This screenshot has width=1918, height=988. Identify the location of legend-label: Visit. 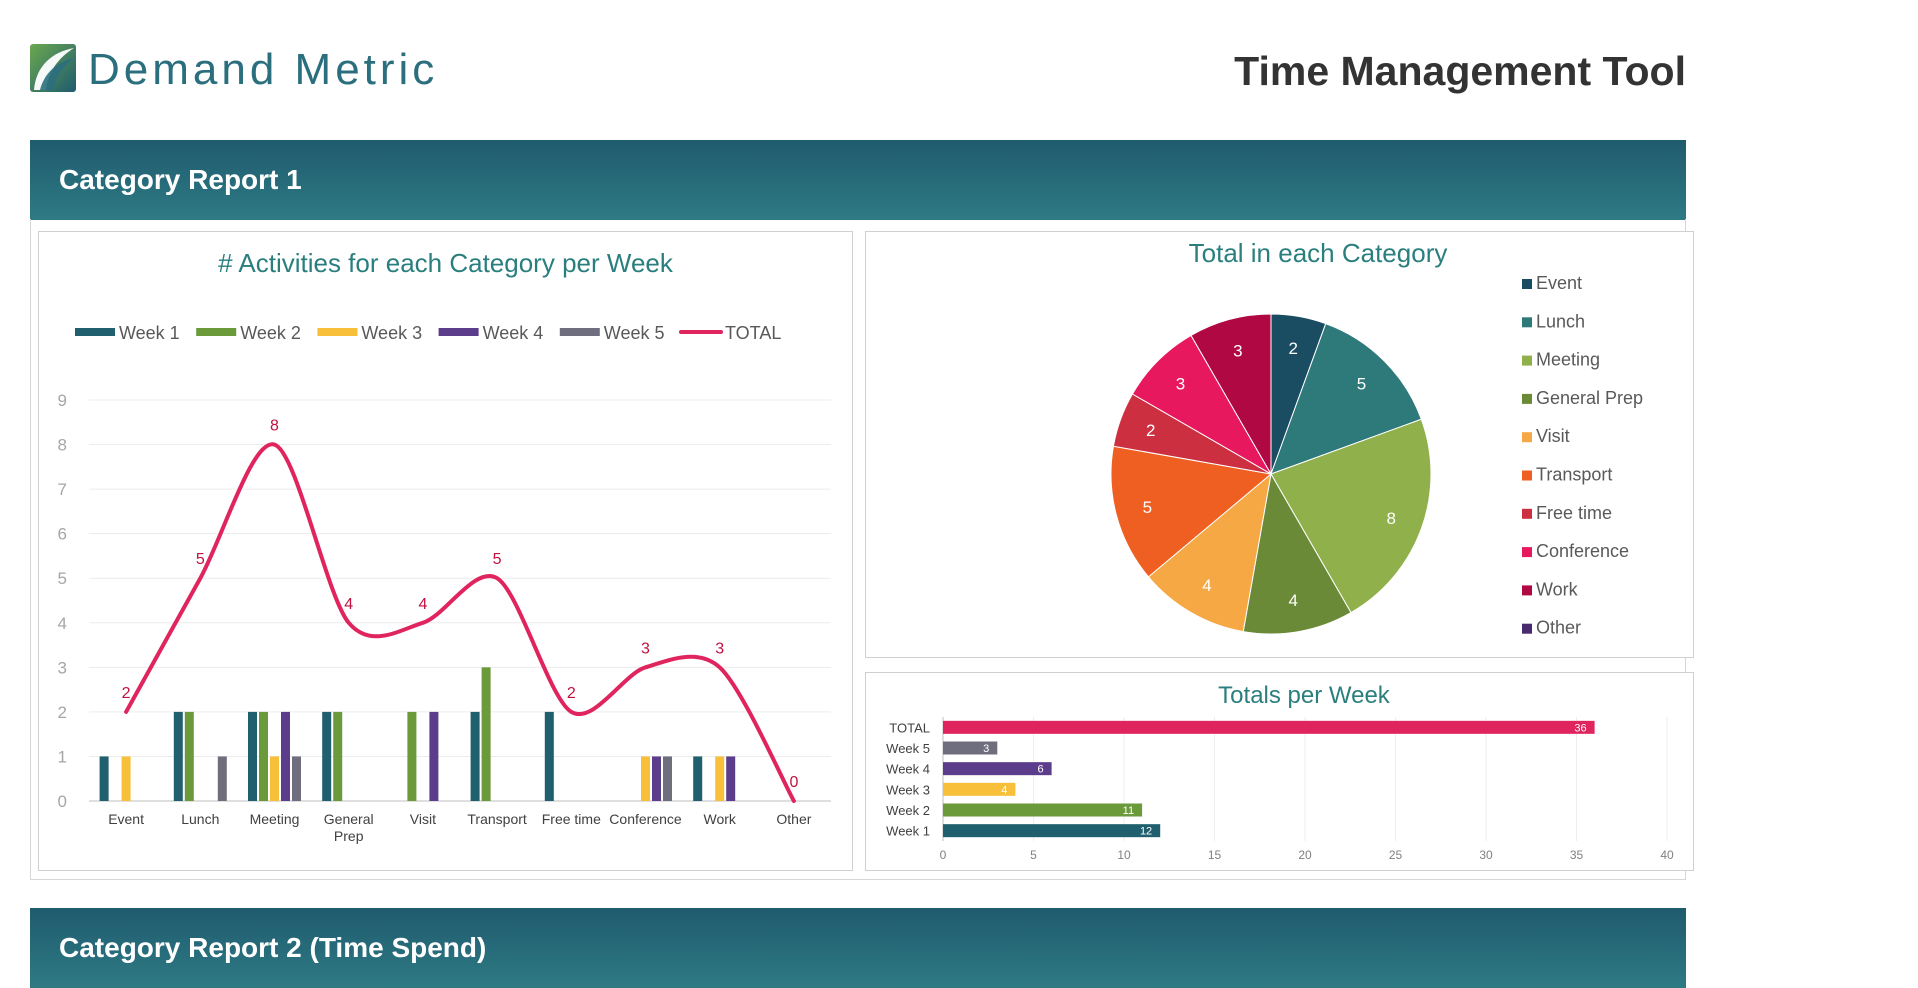
(1553, 436).